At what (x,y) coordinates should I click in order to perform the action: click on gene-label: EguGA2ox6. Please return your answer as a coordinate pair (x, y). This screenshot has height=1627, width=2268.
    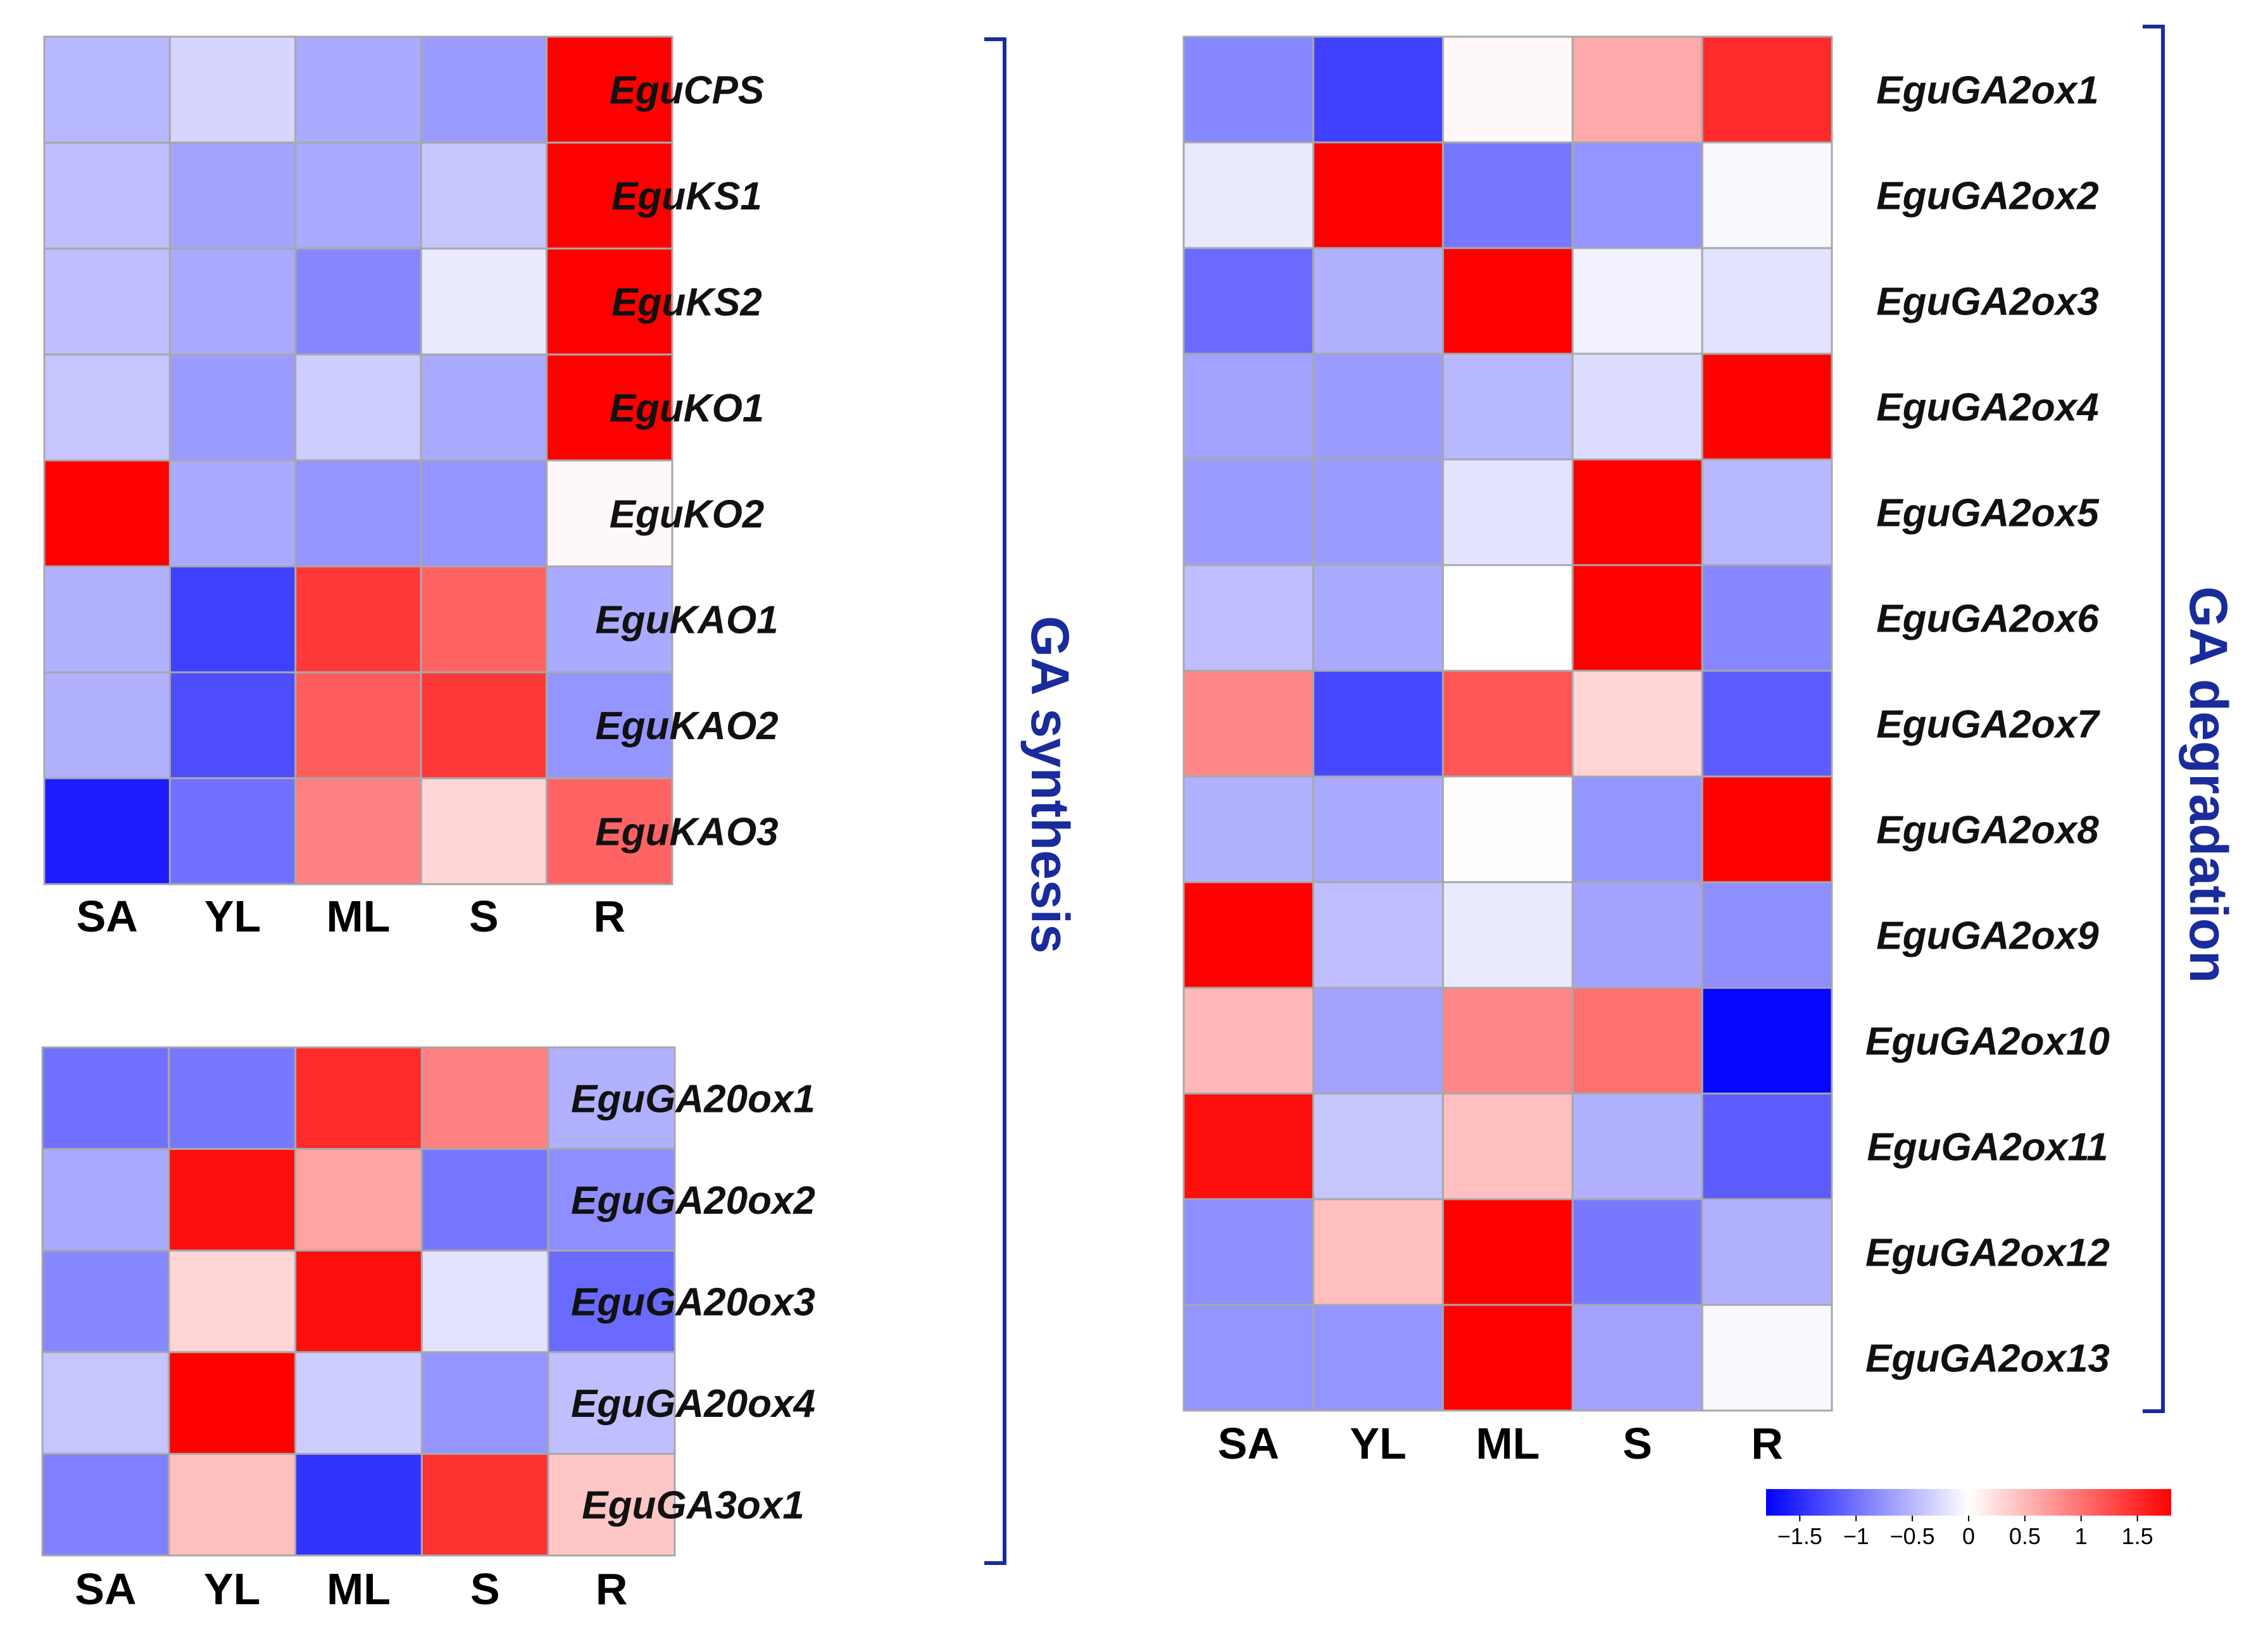
    Looking at the image, I should click on (1988, 619).